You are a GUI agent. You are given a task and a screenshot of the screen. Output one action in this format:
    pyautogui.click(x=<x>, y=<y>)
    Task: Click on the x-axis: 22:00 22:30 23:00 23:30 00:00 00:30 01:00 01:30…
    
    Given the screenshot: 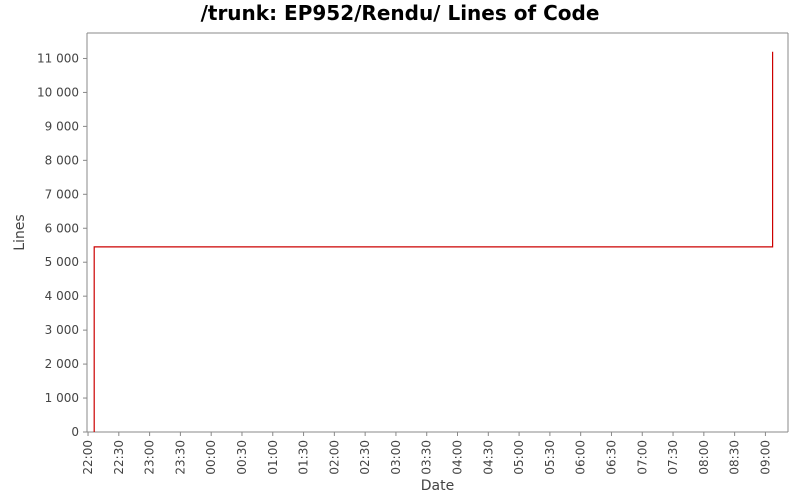 What is the action you would take?
    pyautogui.click(x=426, y=453)
    